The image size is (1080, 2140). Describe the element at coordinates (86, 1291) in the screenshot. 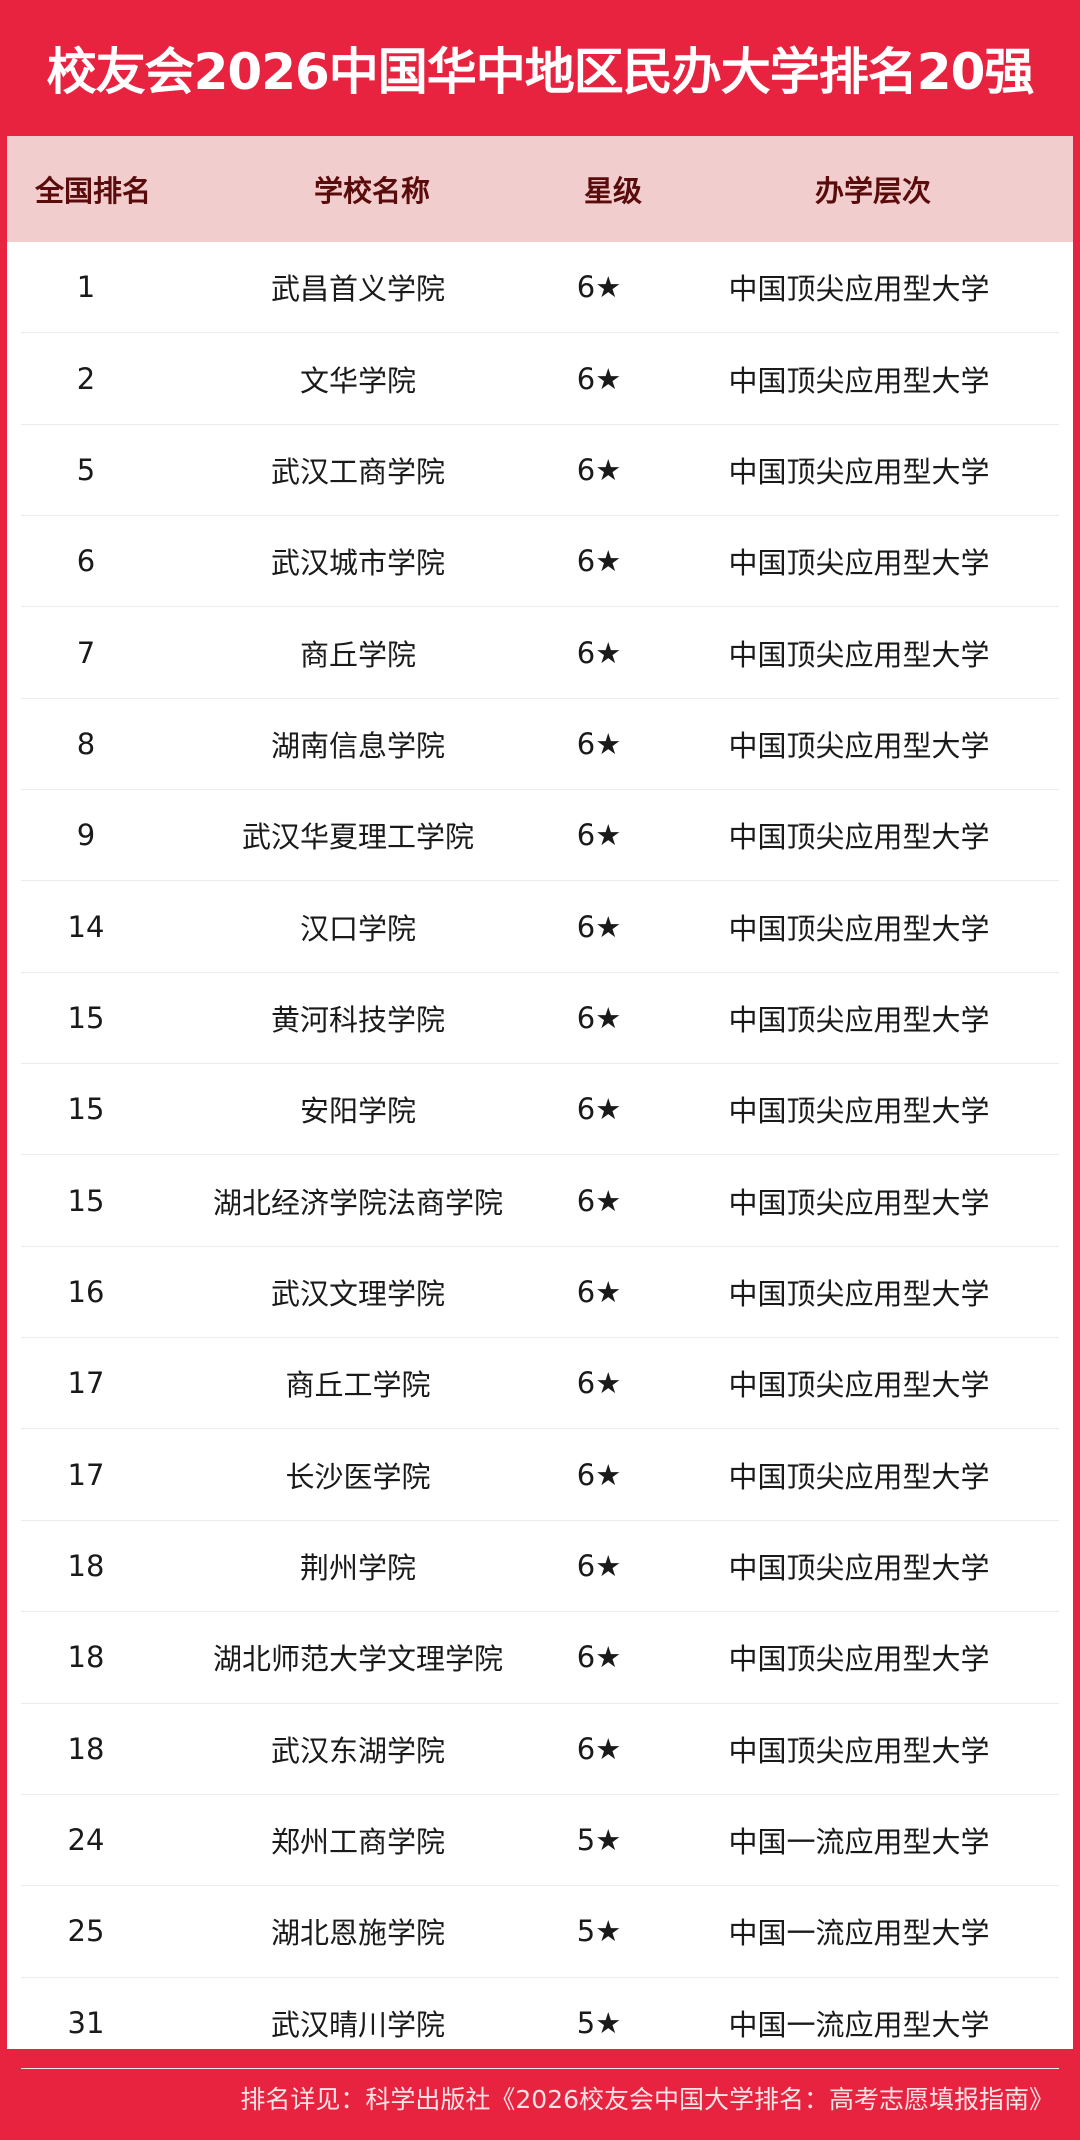

I see `rank-cell: 16` at that location.